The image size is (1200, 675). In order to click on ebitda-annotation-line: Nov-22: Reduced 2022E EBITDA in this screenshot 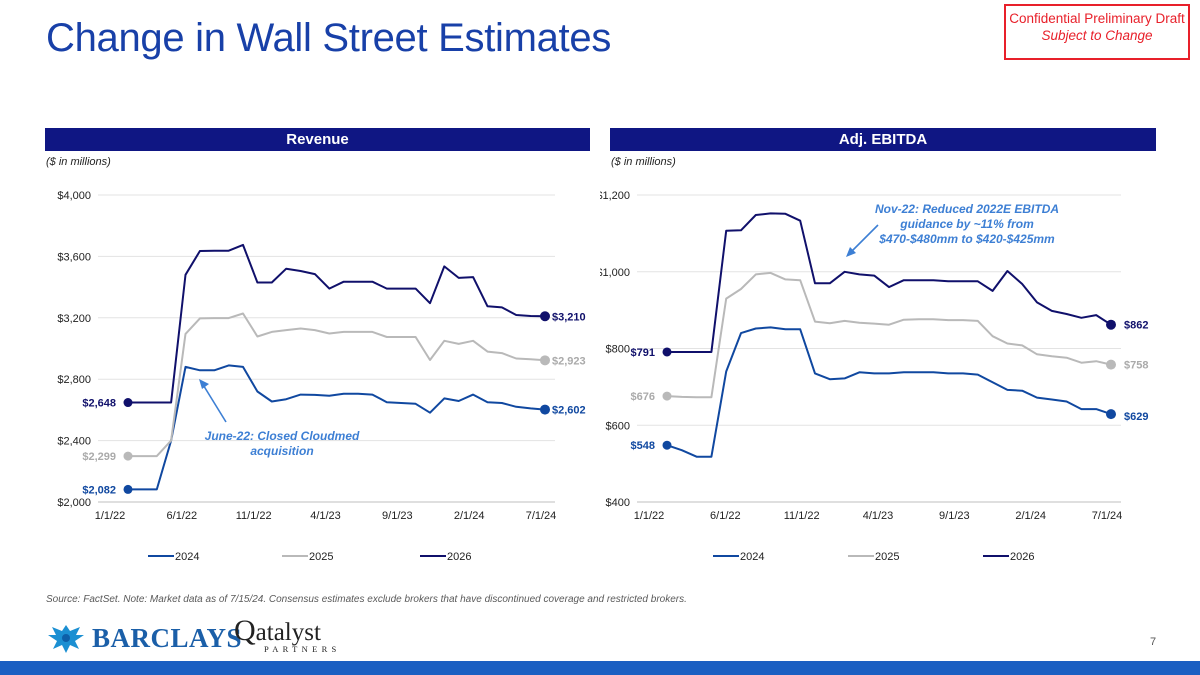, I will do `click(967, 209)`.